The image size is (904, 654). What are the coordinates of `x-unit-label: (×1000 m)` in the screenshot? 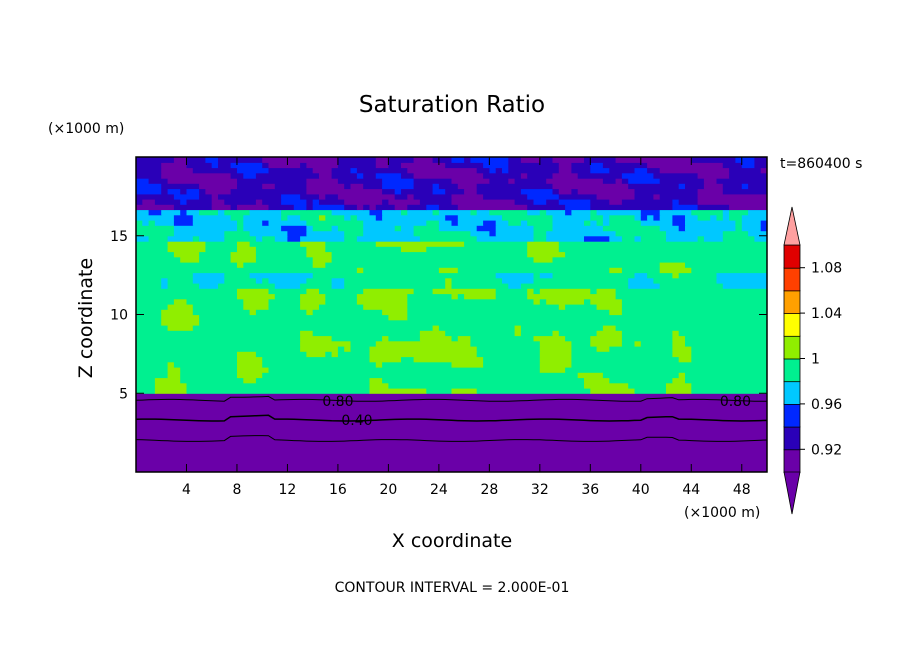 It's located at (722, 513).